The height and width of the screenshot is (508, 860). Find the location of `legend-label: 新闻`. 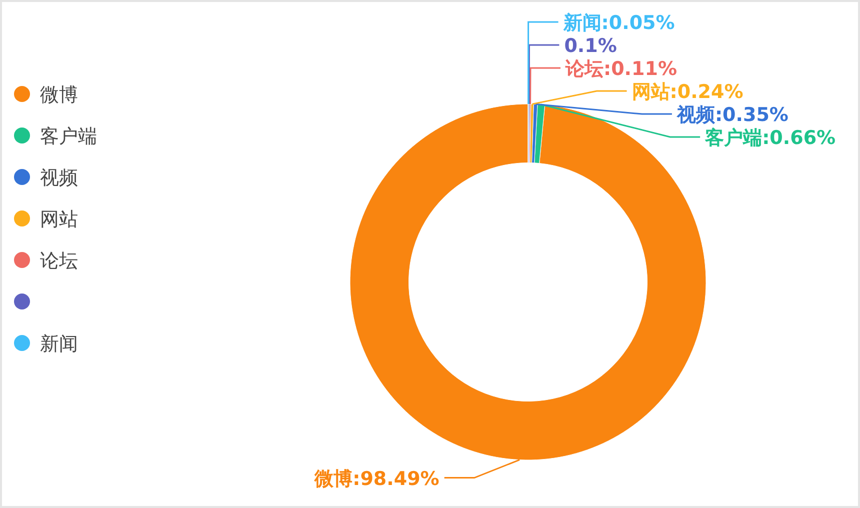

legend-label: 新闻 is located at coordinates (59, 344).